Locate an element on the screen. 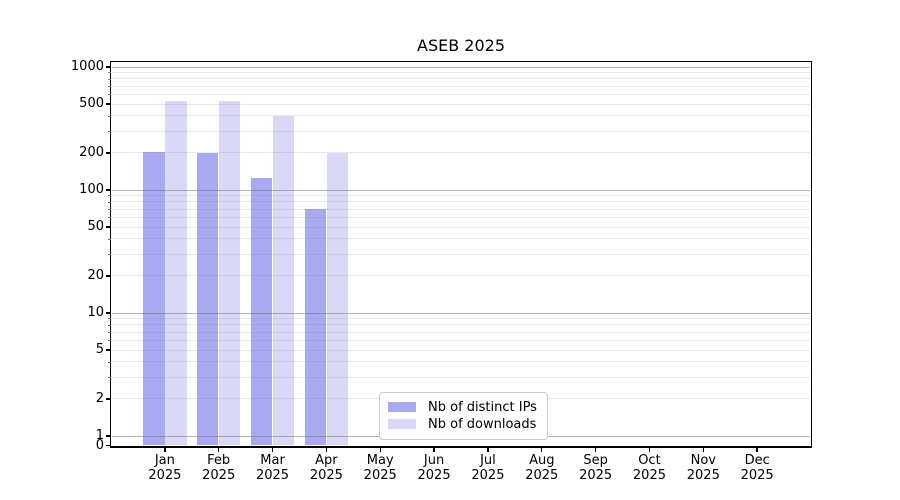 This screenshot has width=900, height=500. legend: Nb of distinct IPs Nb of downloads is located at coordinates (463, 416).